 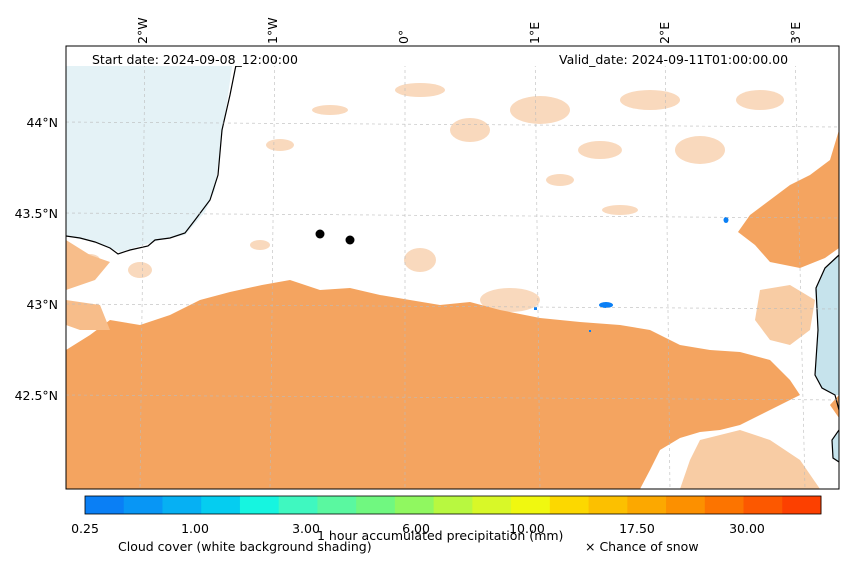 I want to click on colorbar-tick: 6.00, so click(x=416, y=528).